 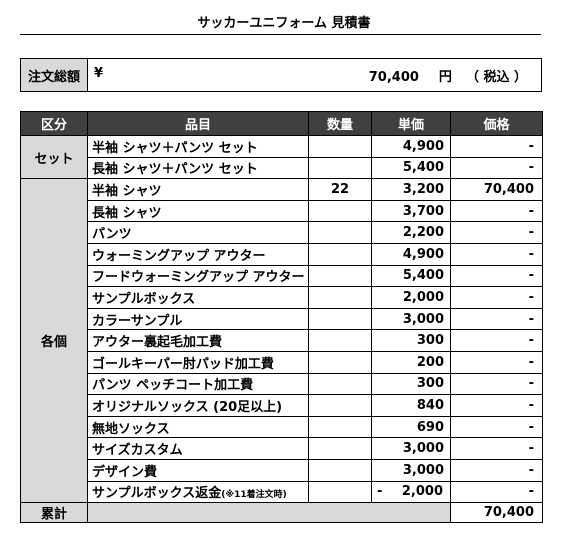 I want to click on table-row: サイズカスタム 3,000 -, so click(x=282, y=448).